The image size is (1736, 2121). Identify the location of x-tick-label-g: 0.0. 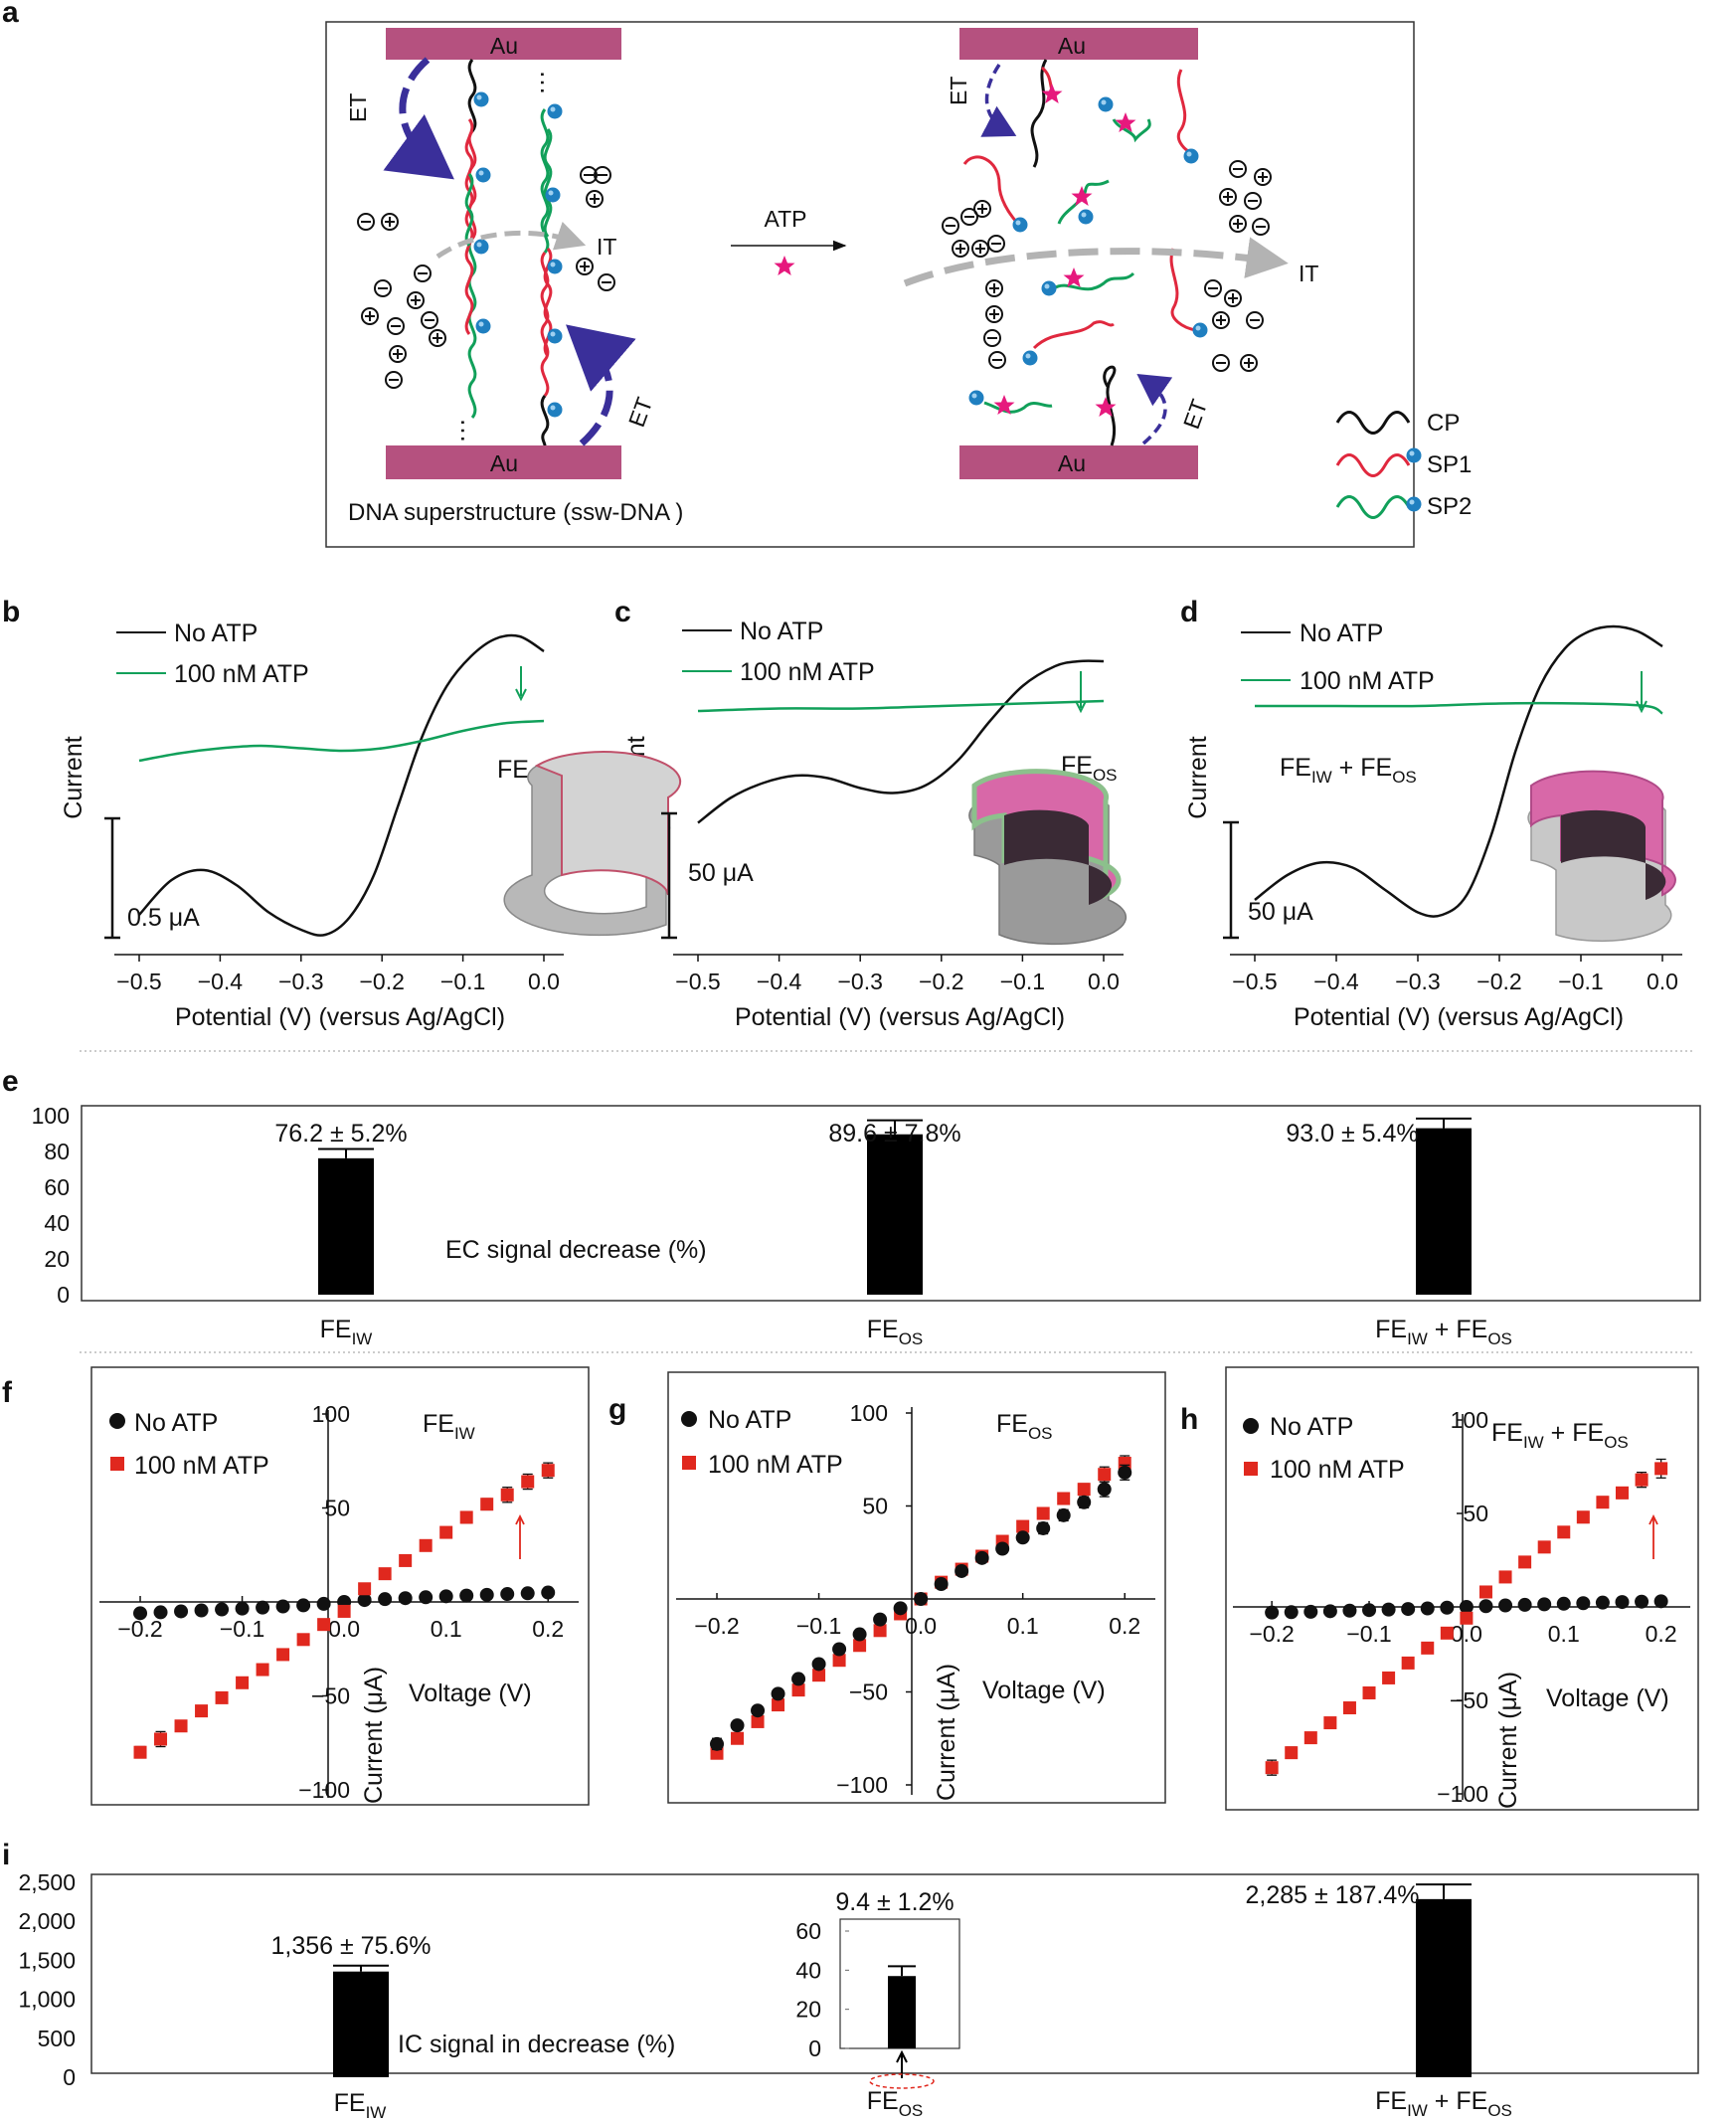
(921, 1626).